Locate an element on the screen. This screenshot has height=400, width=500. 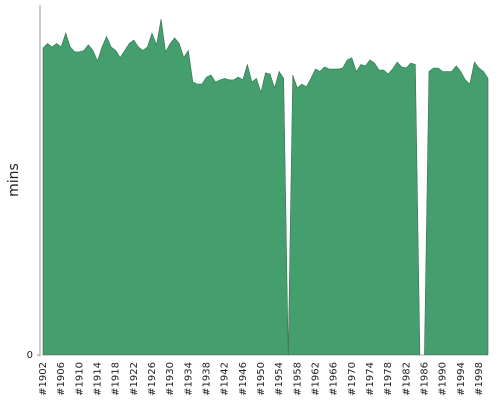
x-tick-label: #1954 is located at coordinates (279, 379).